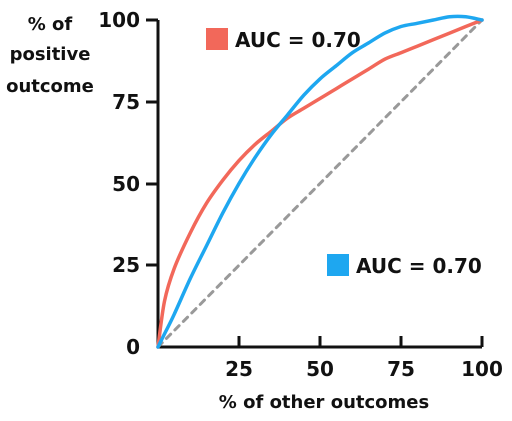 This screenshot has width=512, height=421. Describe the element at coordinates (50, 86) in the screenshot. I see `y-axis-title-line-3: outcome` at that location.